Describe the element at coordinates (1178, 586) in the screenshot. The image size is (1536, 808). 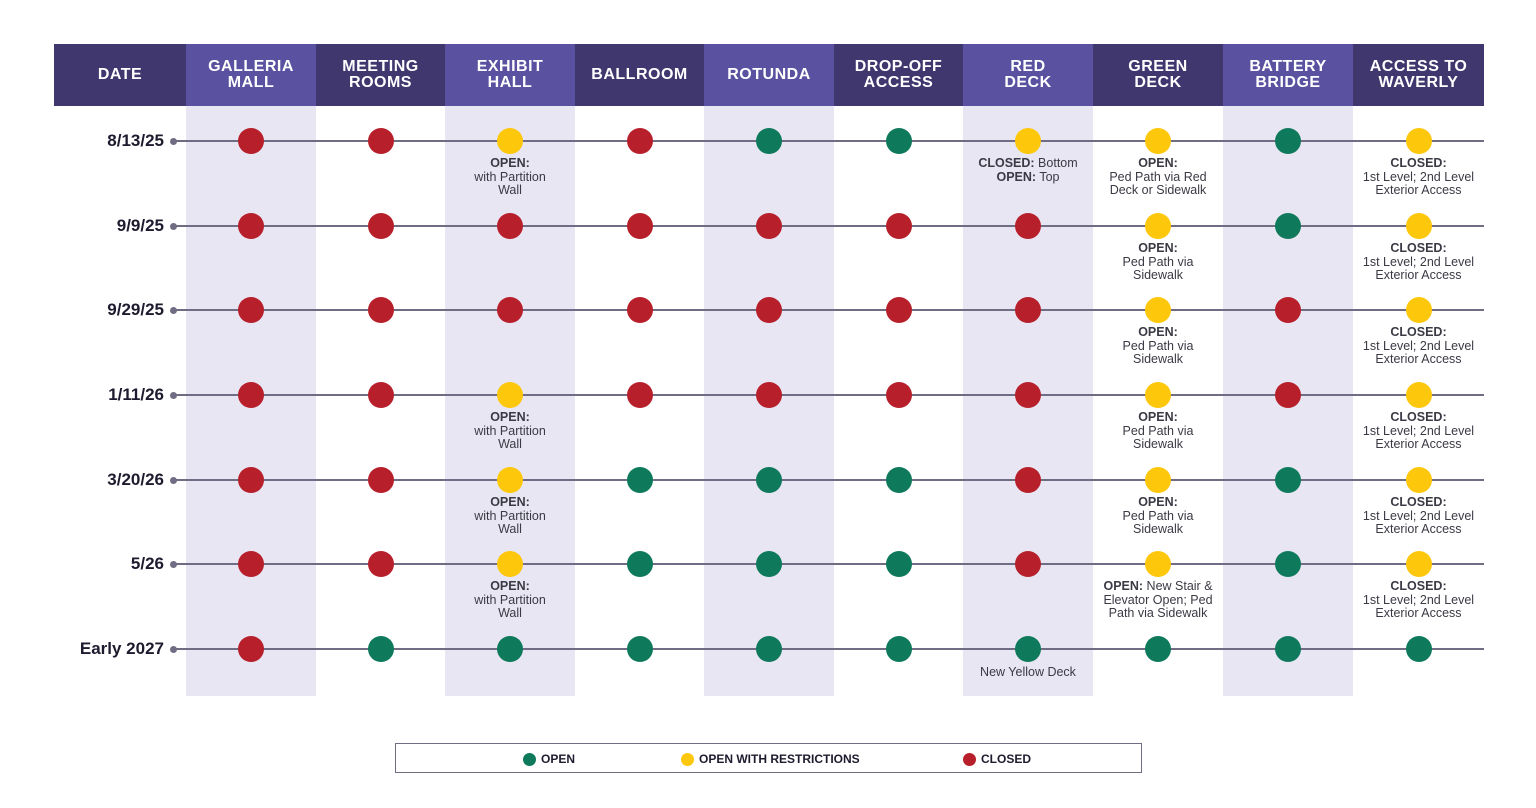
I see `note-text: New Stair &` at that location.